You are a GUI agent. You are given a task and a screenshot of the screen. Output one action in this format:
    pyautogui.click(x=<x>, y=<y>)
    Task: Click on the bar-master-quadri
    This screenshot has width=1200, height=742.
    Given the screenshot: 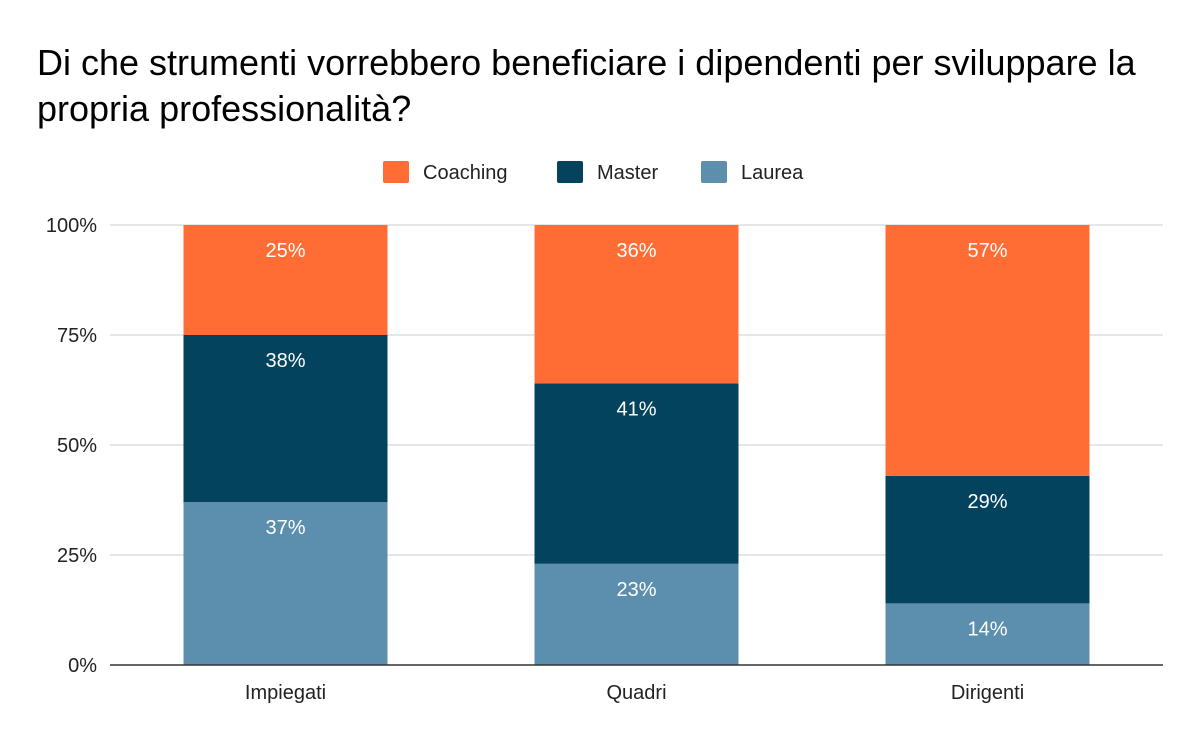 What is the action you would take?
    pyautogui.click(x=636, y=473)
    